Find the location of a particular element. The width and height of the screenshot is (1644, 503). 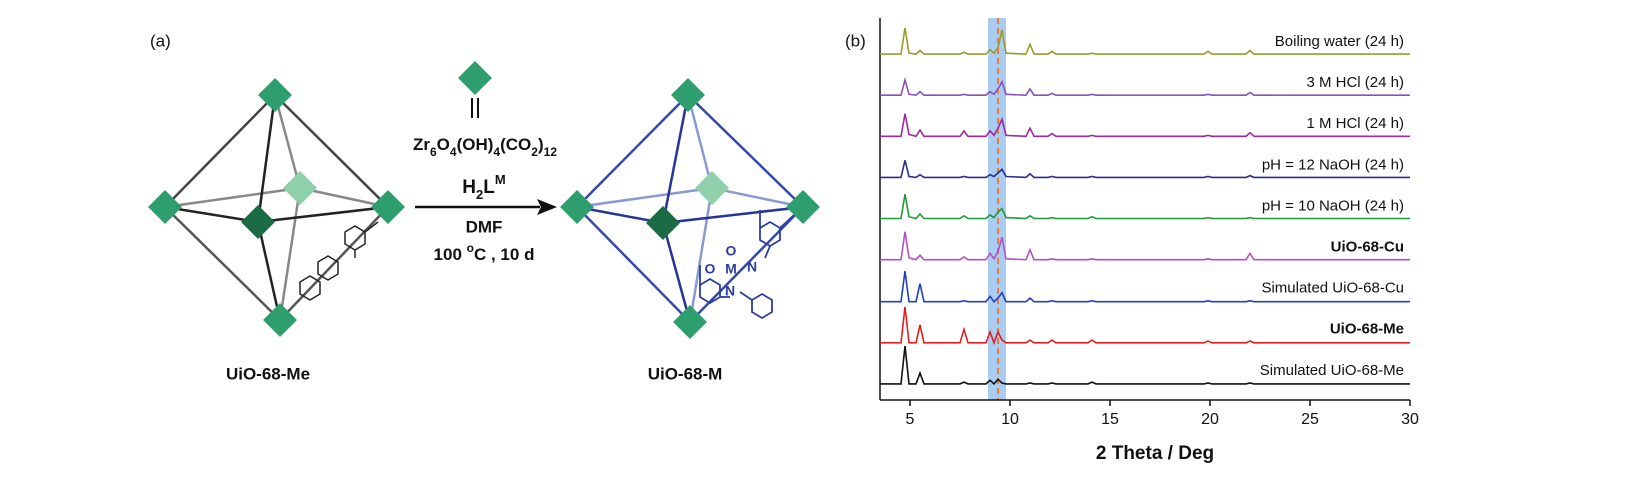

right-label: UiO-68-M is located at coordinates (685, 373).